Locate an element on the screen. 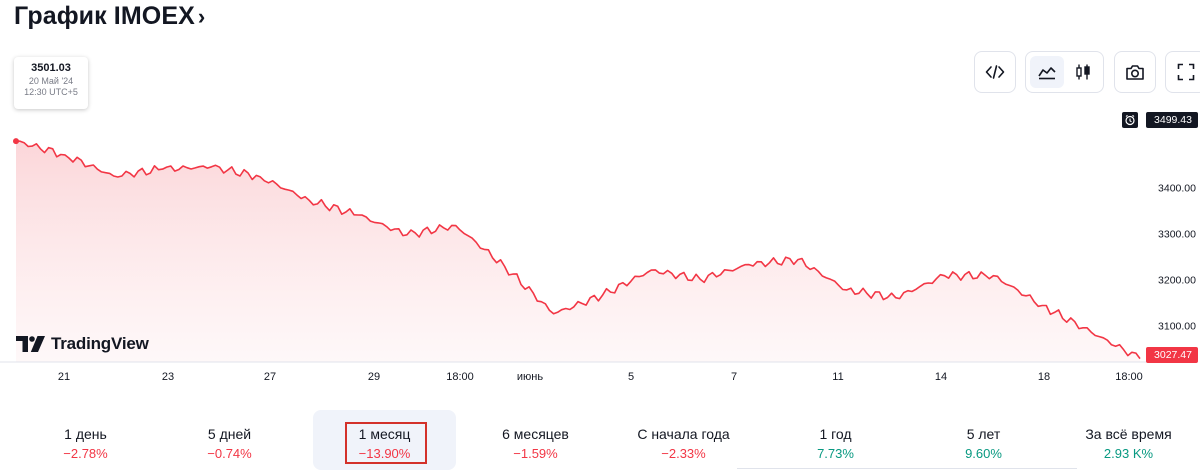 The width and height of the screenshot is (1200, 470). alert-clock-icon is located at coordinates (1130, 120).